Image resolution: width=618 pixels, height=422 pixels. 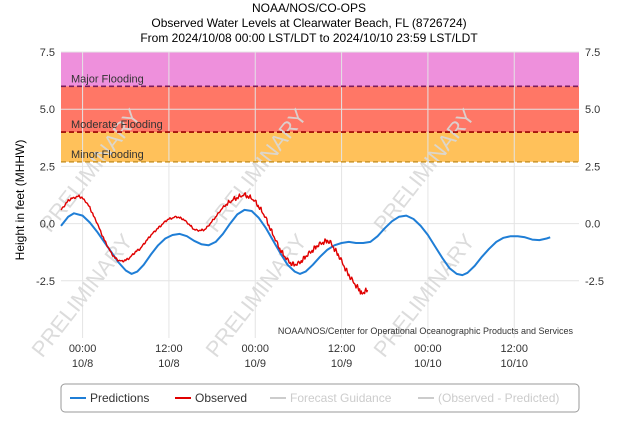 What do you see at coordinates (47, 110) in the screenshot?
I see `y-tick-label-left-1: 5.0` at bounding box center [47, 110].